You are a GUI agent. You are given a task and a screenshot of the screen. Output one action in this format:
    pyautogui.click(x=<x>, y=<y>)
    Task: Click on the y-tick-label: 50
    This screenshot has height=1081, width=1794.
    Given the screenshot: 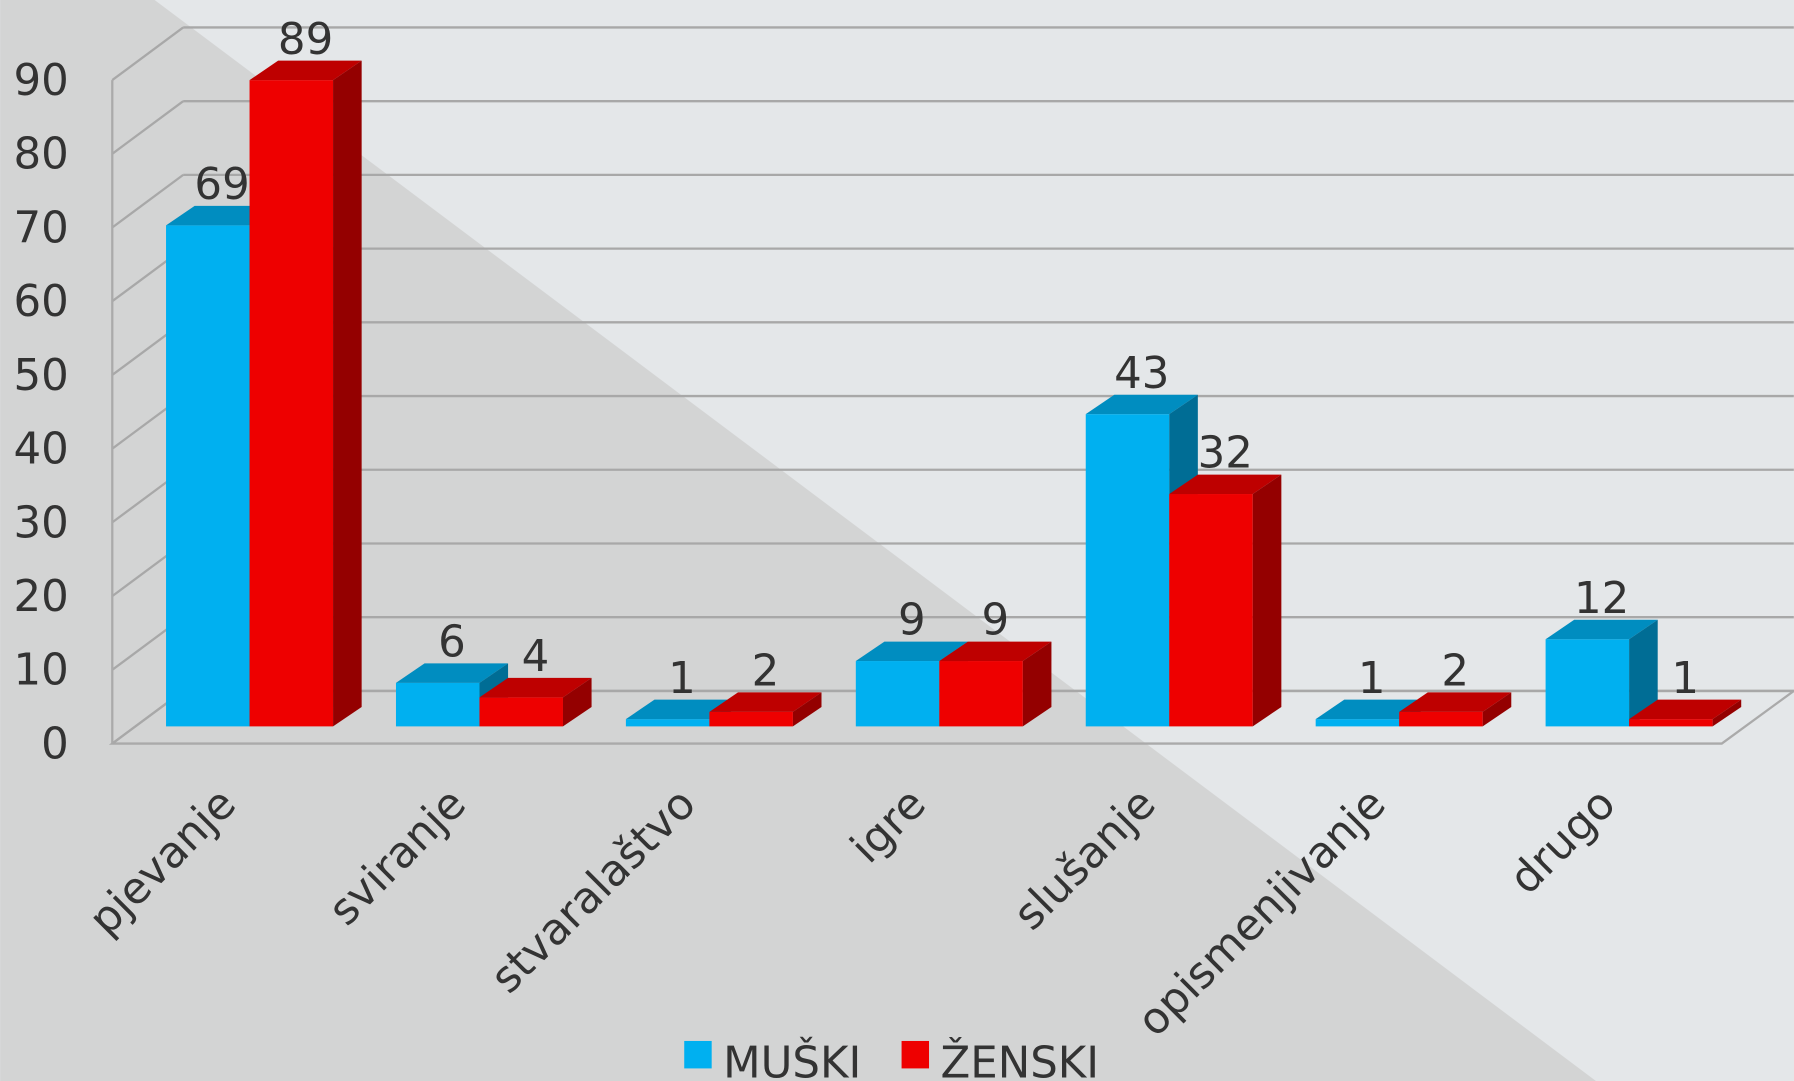 What is the action you would take?
    pyautogui.click(x=41, y=376)
    